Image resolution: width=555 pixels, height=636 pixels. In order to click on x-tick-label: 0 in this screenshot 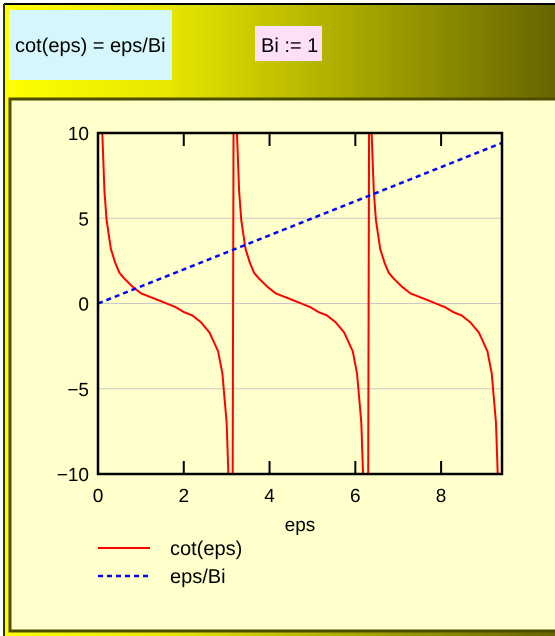, I will do `click(98, 496)`.